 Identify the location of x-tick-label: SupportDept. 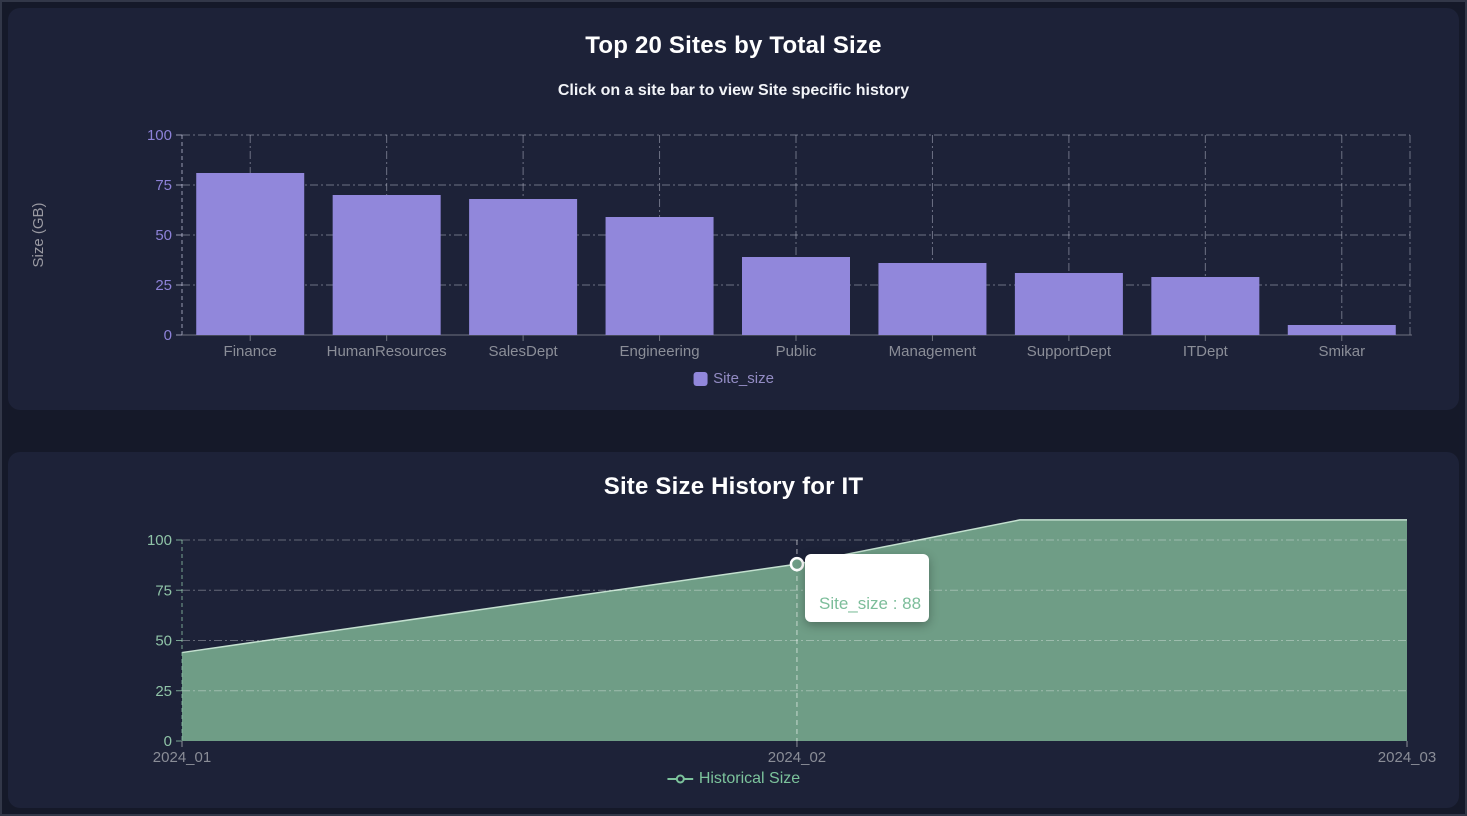
(1069, 351).